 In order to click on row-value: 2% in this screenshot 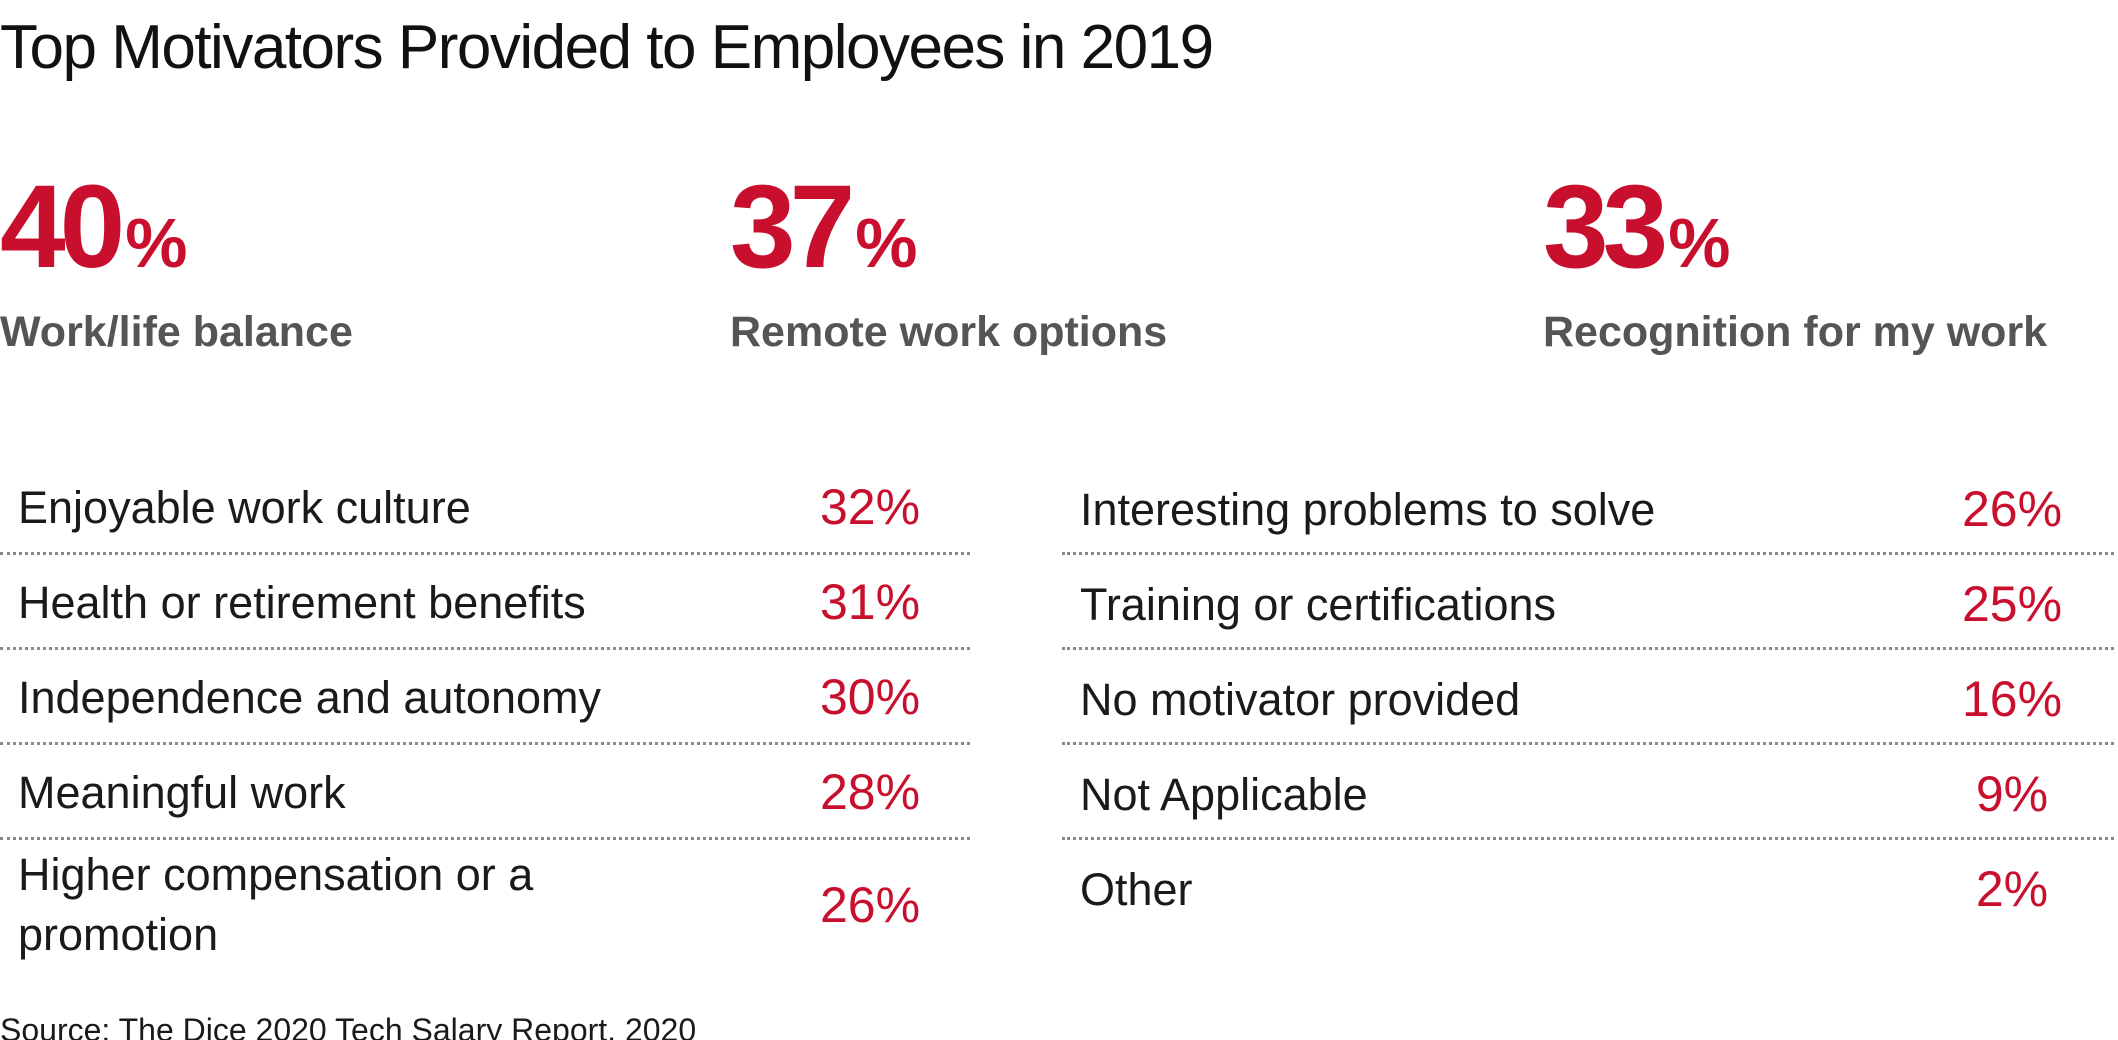, I will do `click(2012, 889)`.